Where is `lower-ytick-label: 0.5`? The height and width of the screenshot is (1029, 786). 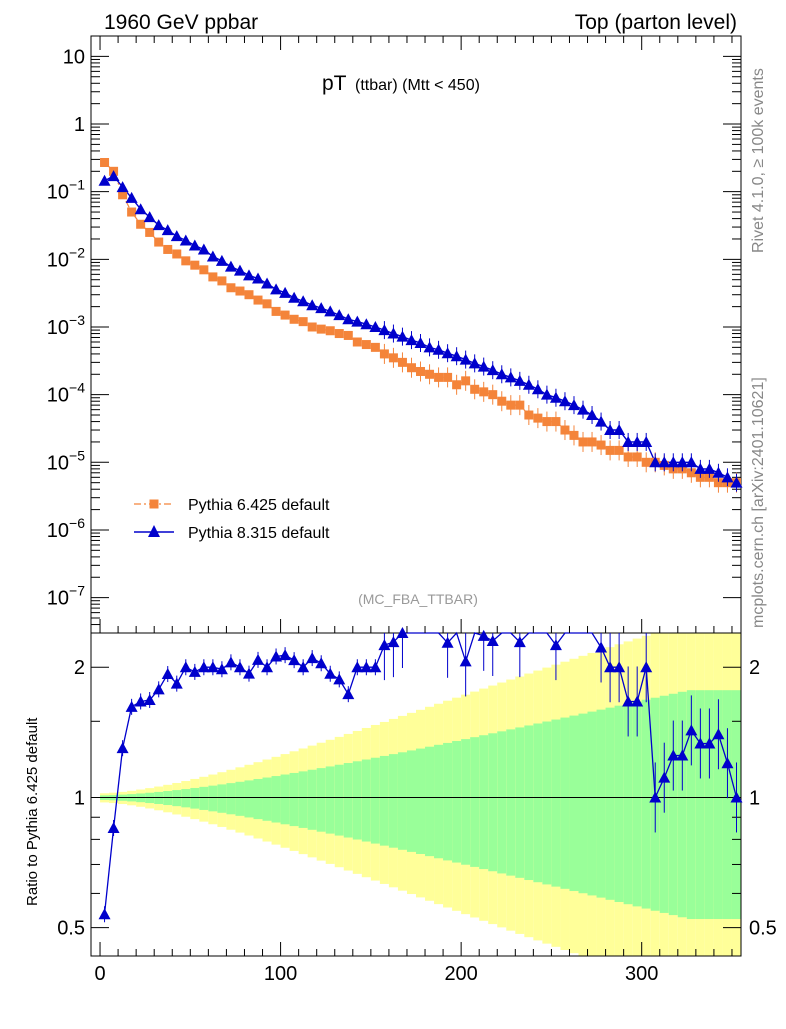 lower-ytick-label: 0.5 is located at coordinates (71, 929).